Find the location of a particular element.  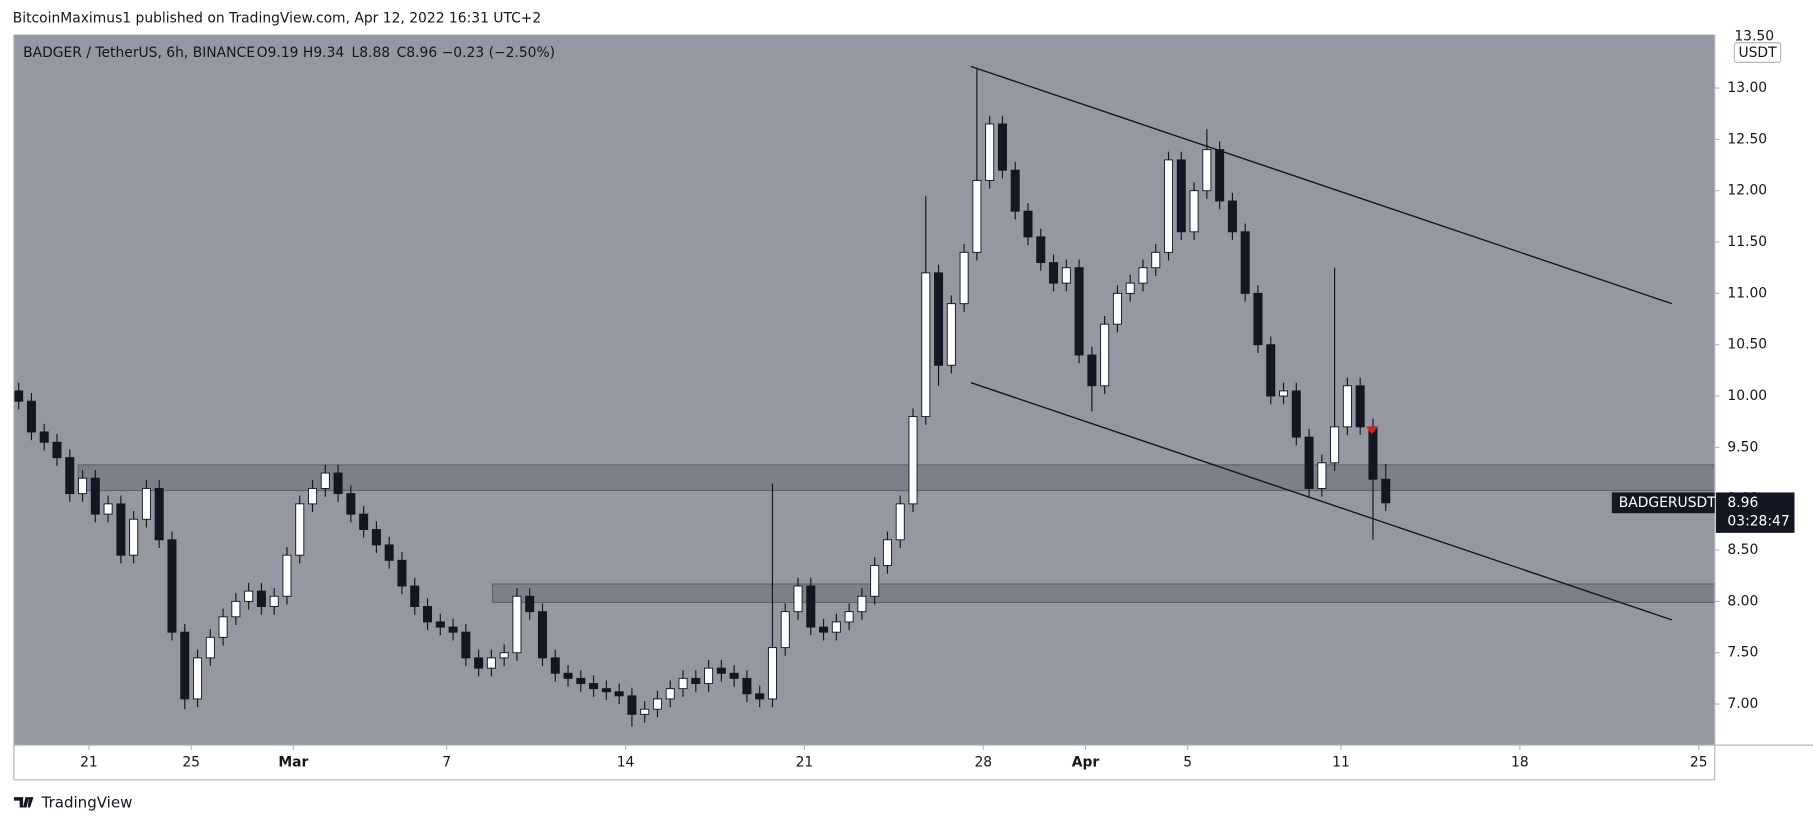

legend-l-label: L is located at coordinates (356, 53).